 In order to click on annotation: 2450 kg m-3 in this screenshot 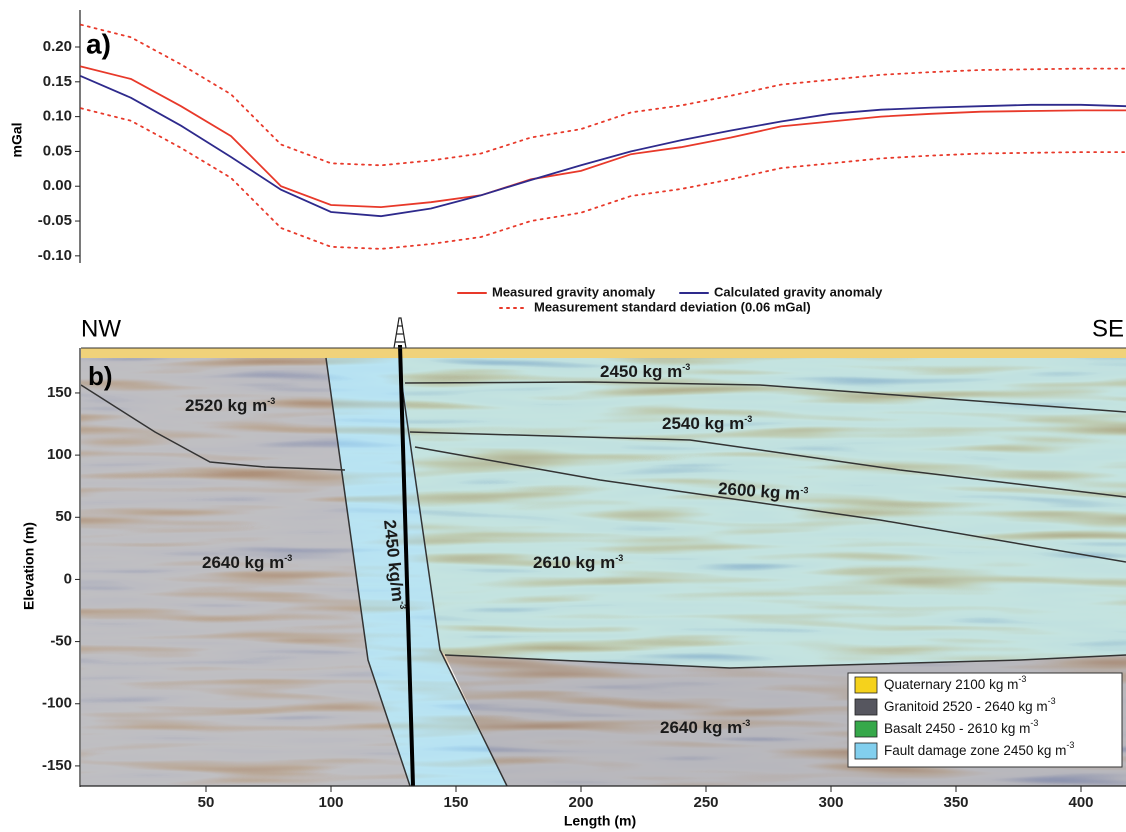, I will do `click(645, 371)`.